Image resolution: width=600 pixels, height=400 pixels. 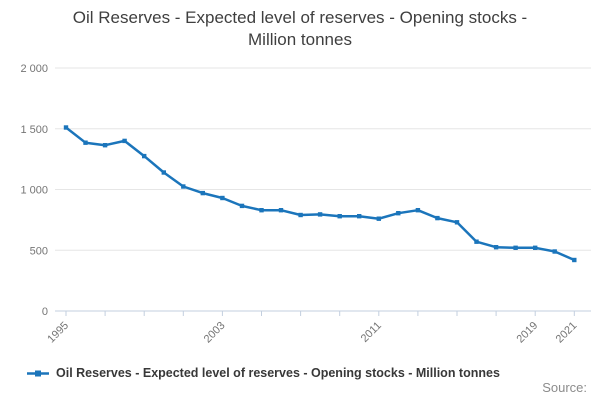 What do you see at coordinates (34, 191) in the screenshot?
I see `y-axis-tick-label: 1 000` at bounding box center [34, 191].